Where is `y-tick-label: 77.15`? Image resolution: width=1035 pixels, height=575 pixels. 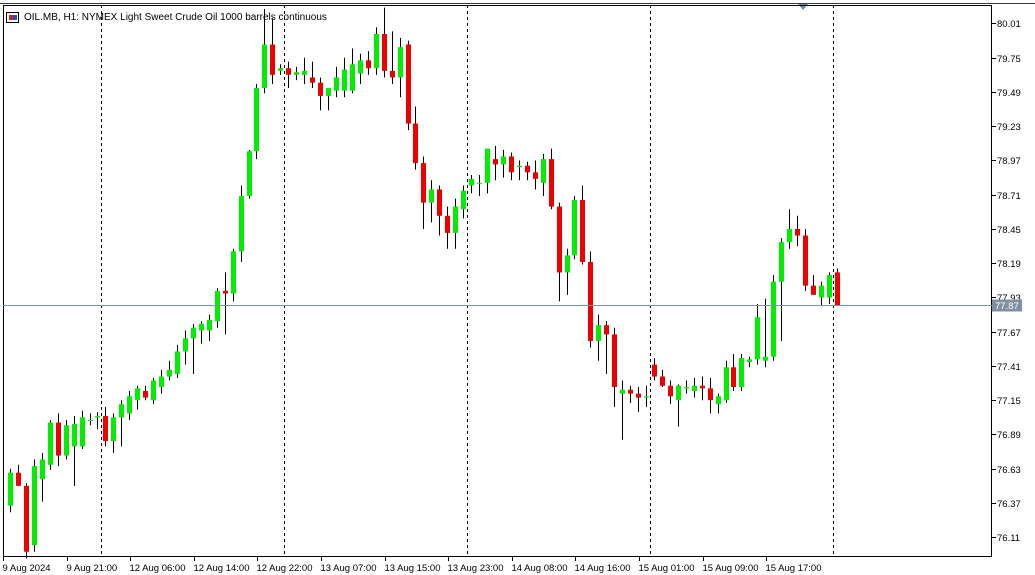
y-tick-label: 77.15 is located at coordinates (1009, 401).